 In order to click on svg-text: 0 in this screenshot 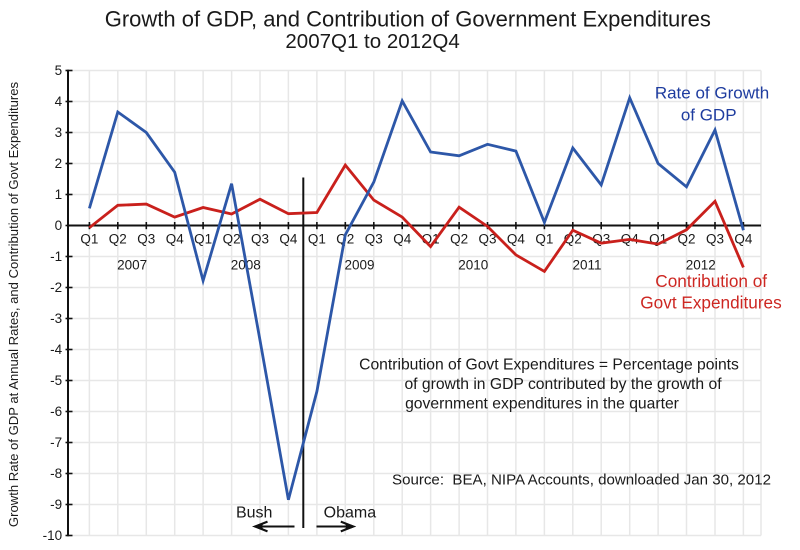, I will do `click(59, 225)`.